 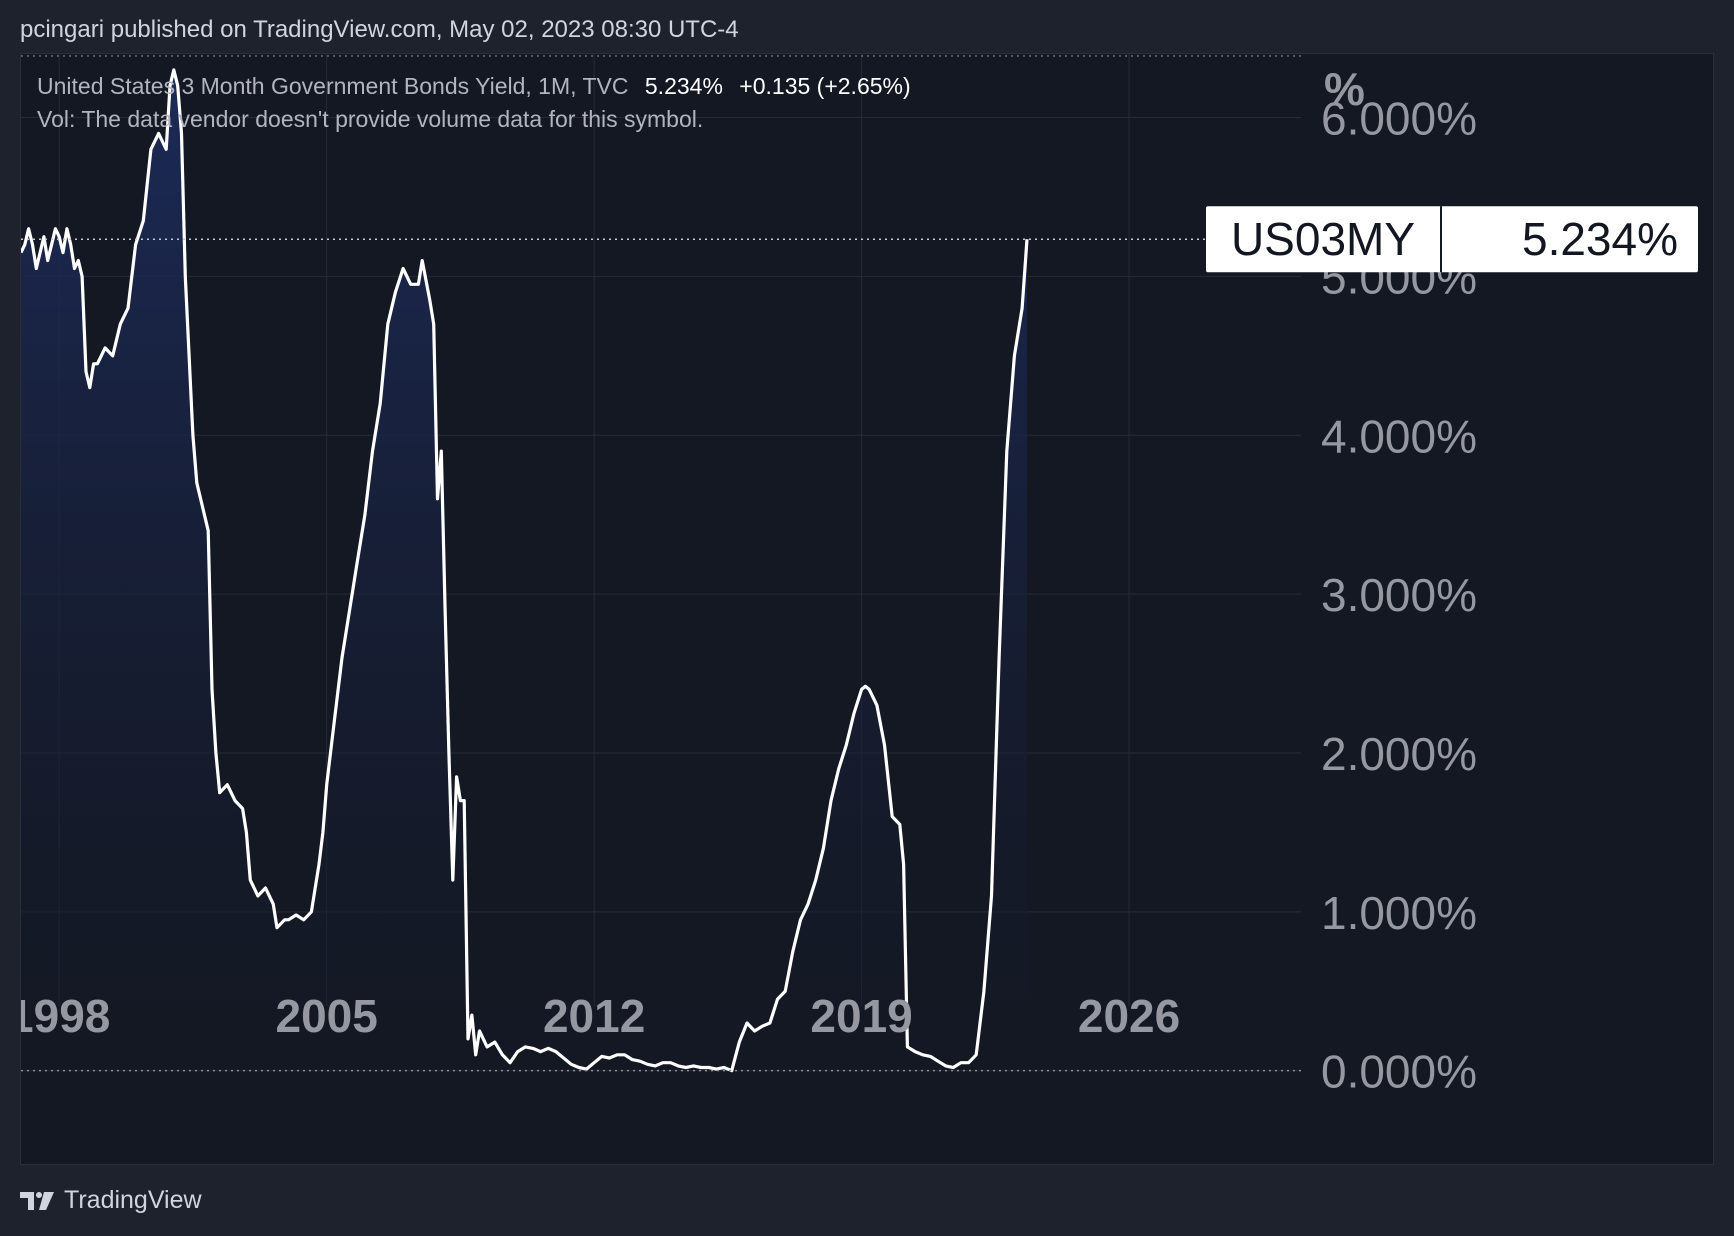 What do you see at coordinates (1399, 754) in the screenshot?
I see `y-tick-label: 2.000%` at bounding box center [1399, 754].